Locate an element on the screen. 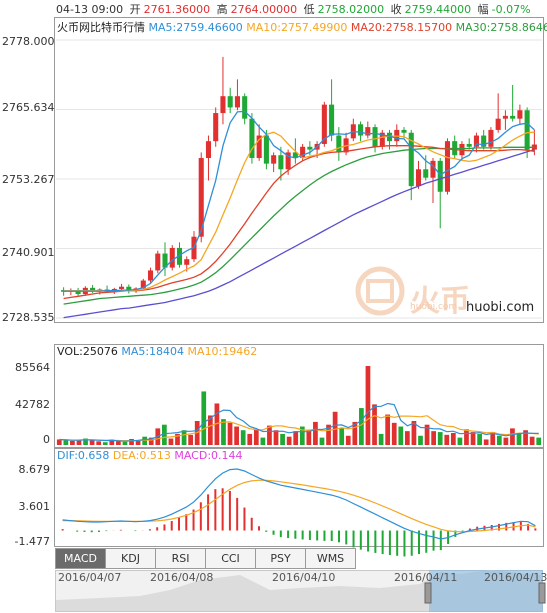 The image size is (547, 613). info-low-label: 低 is located at coordinates (309, 9).